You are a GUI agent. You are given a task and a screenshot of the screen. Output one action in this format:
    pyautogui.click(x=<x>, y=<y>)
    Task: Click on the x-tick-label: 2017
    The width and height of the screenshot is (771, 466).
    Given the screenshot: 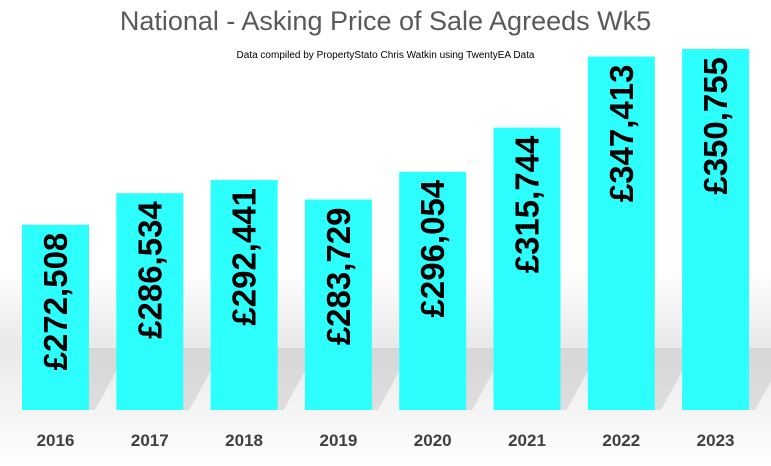 What is the action you would take?
    pyautogui.click(x=150, y=440)
    